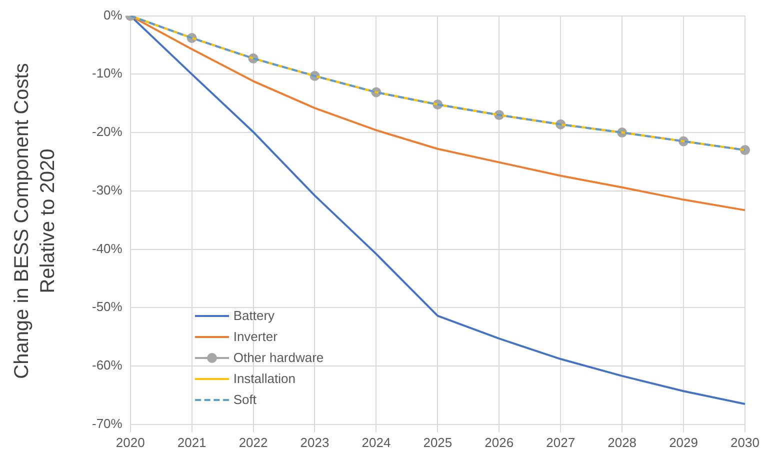  I want to click on legend-label: Inverter, so click(255, 336).